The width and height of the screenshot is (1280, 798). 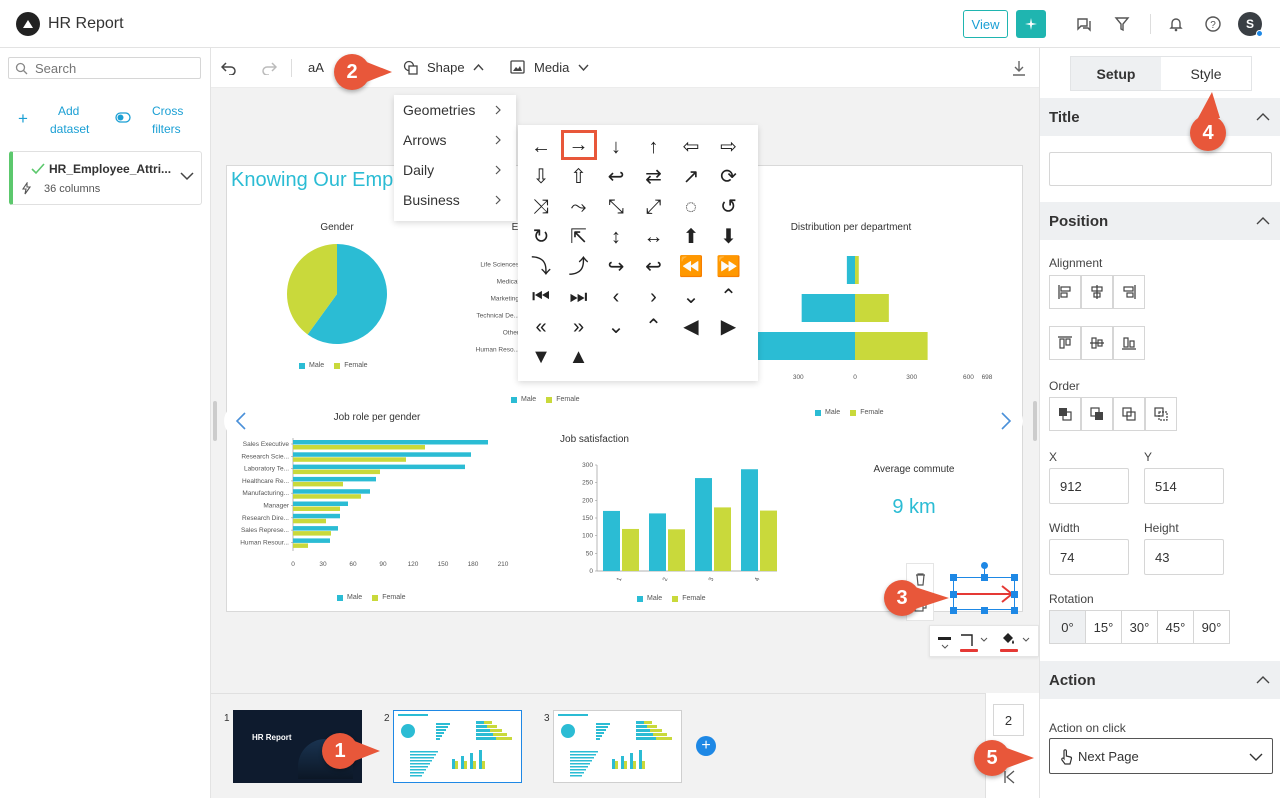 I want to click on tab-setup: Setup, so click(x=1116, y=73).